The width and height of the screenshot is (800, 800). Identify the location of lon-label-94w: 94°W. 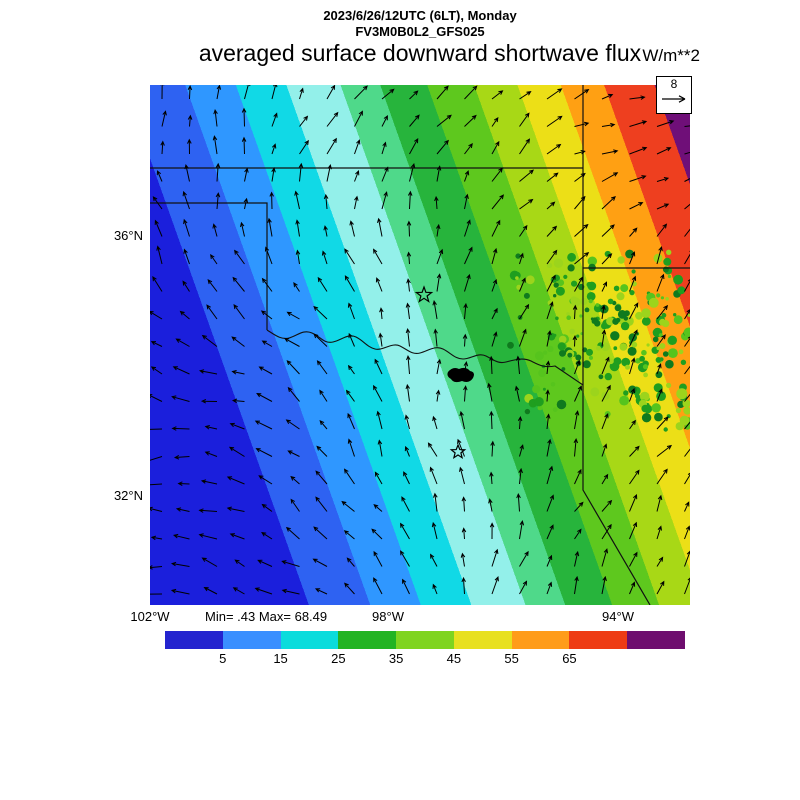
(618, 616).